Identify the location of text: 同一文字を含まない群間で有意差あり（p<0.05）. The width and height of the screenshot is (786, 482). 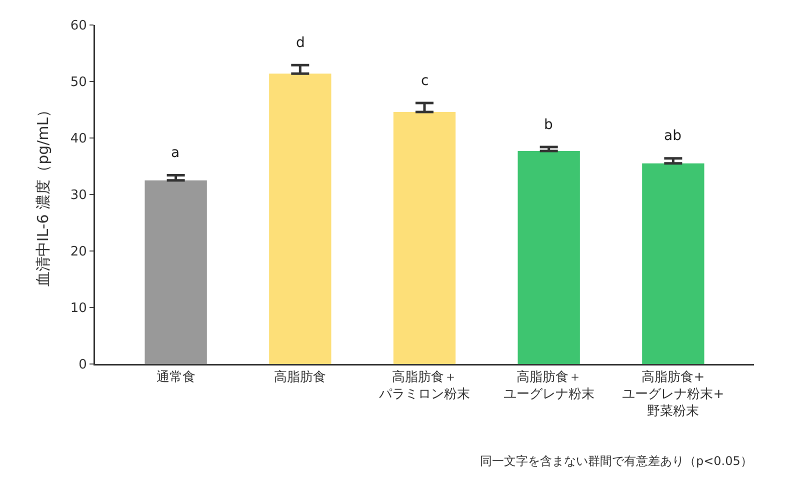
(616, 461).